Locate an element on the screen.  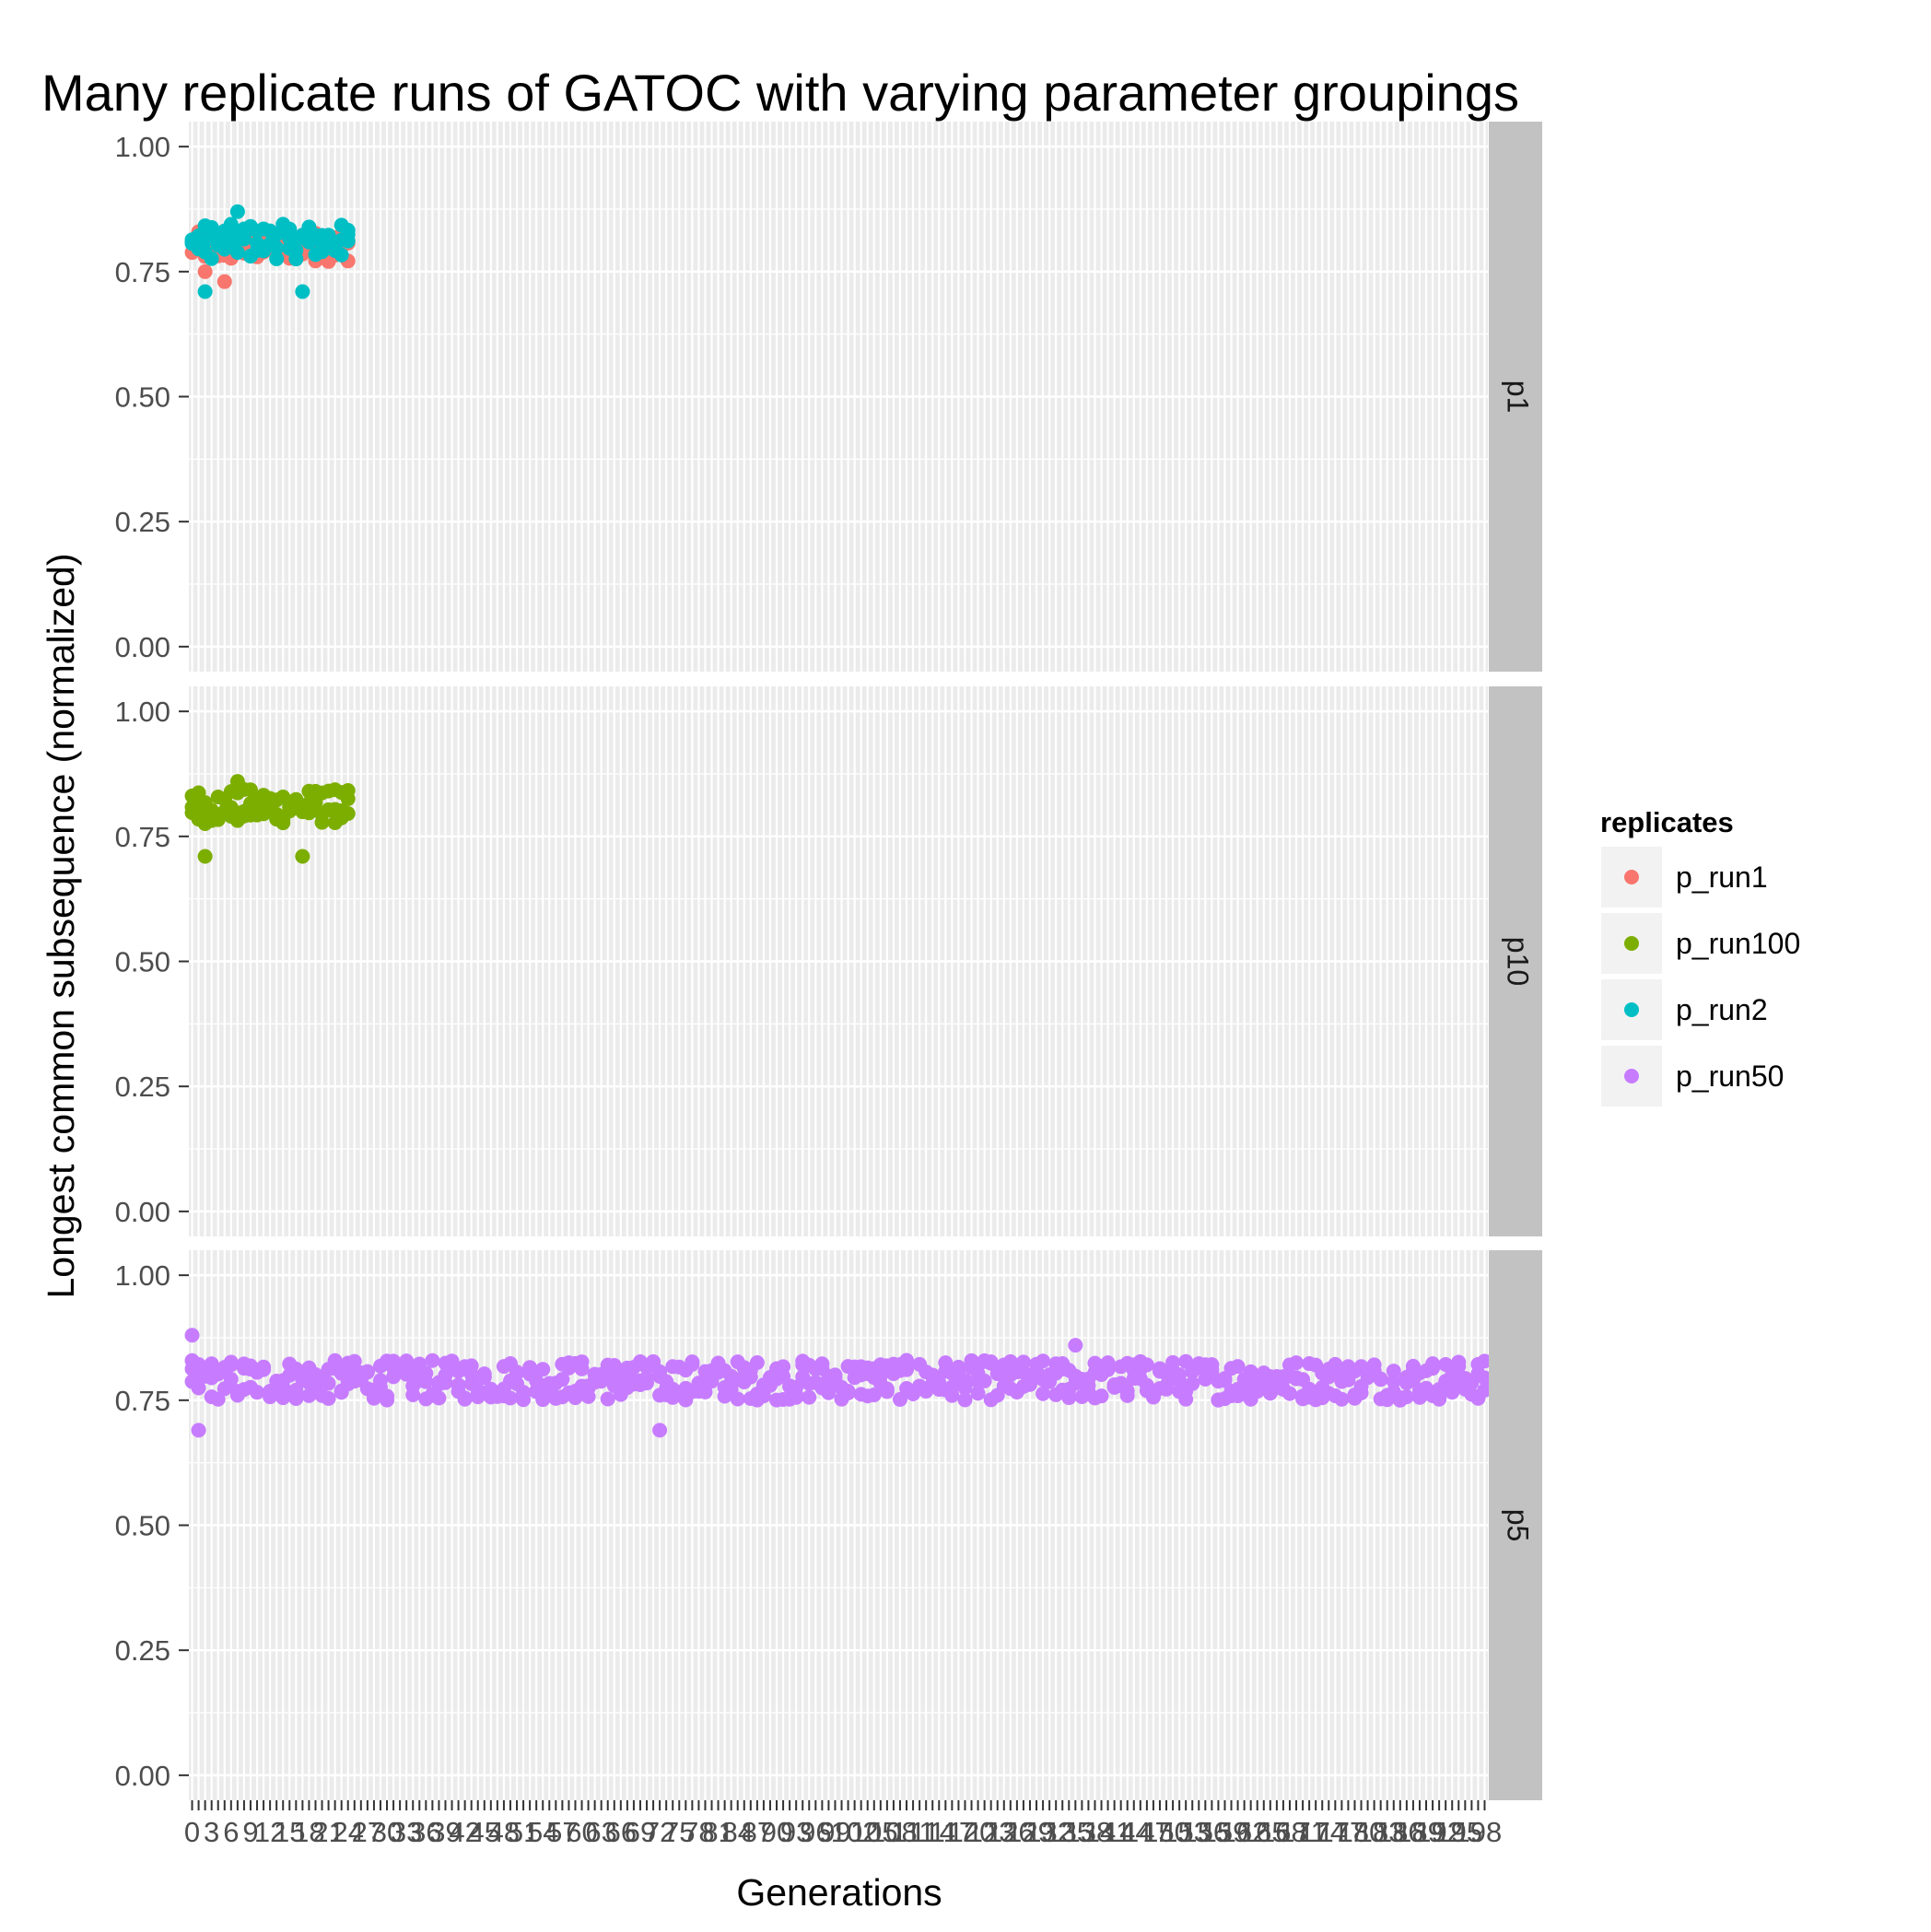
y-tick-label: 1.00 is located at coordinates (142, 147).